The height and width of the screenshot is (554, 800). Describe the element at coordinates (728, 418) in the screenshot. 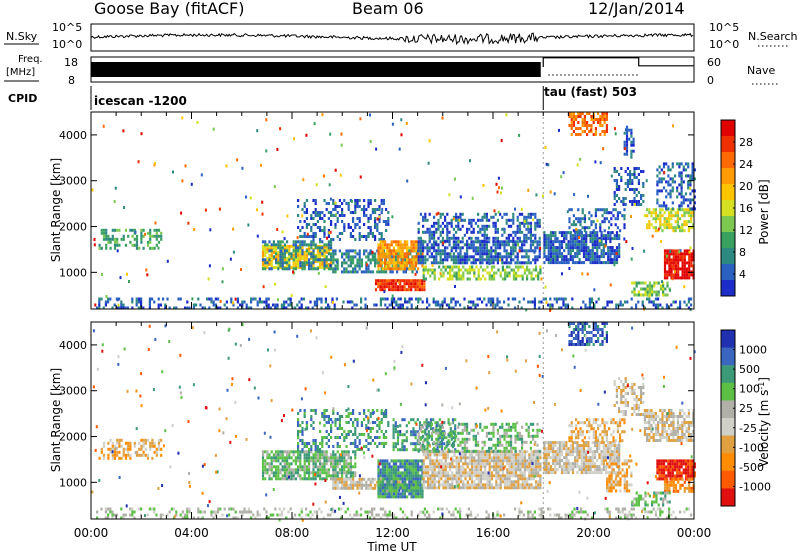

I see `colorbar-frame` at that location.